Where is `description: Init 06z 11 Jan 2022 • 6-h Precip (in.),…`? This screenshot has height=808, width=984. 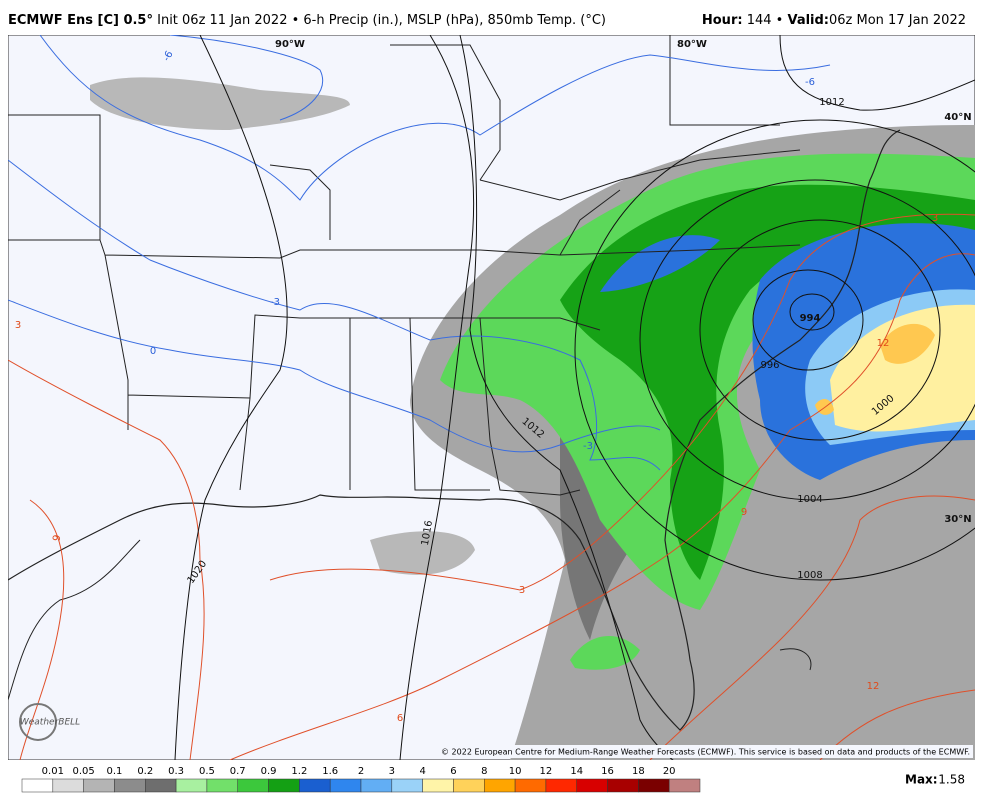
description: Init 06z 11 Jan 2022 • 6-h Precip (in.),… is located at coordinates (381, 20).